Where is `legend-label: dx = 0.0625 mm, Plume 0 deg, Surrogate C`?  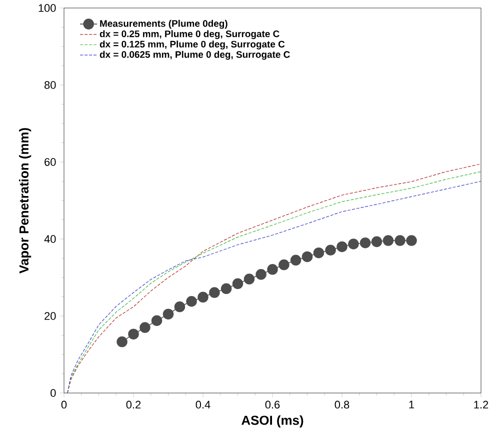 legend-label: dx = 0.0625 mm, Plume 0 deg, Surrogate C is located at coordinates (195, 55).